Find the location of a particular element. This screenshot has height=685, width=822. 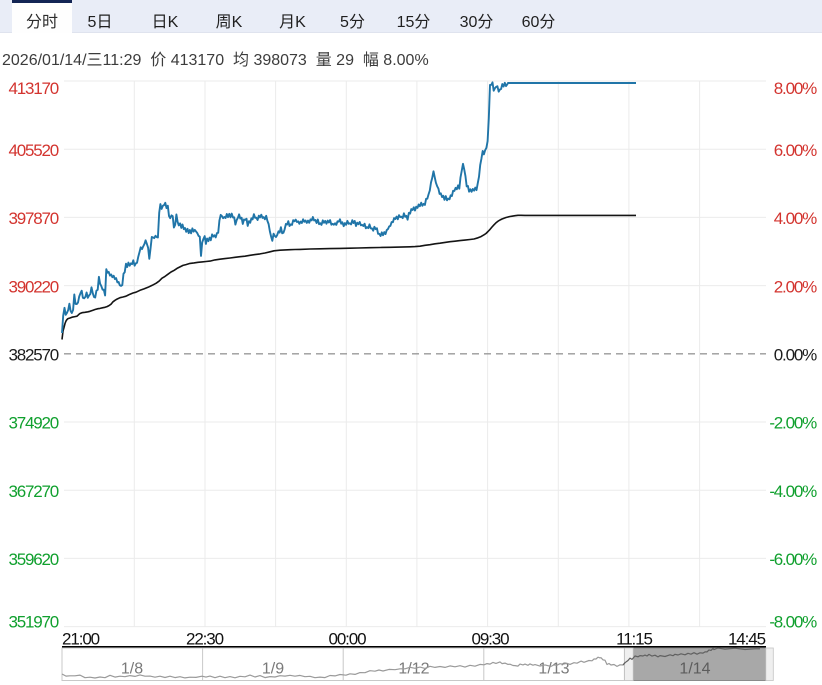

svg-text: 1/14 is located at coordinates (694, 669).